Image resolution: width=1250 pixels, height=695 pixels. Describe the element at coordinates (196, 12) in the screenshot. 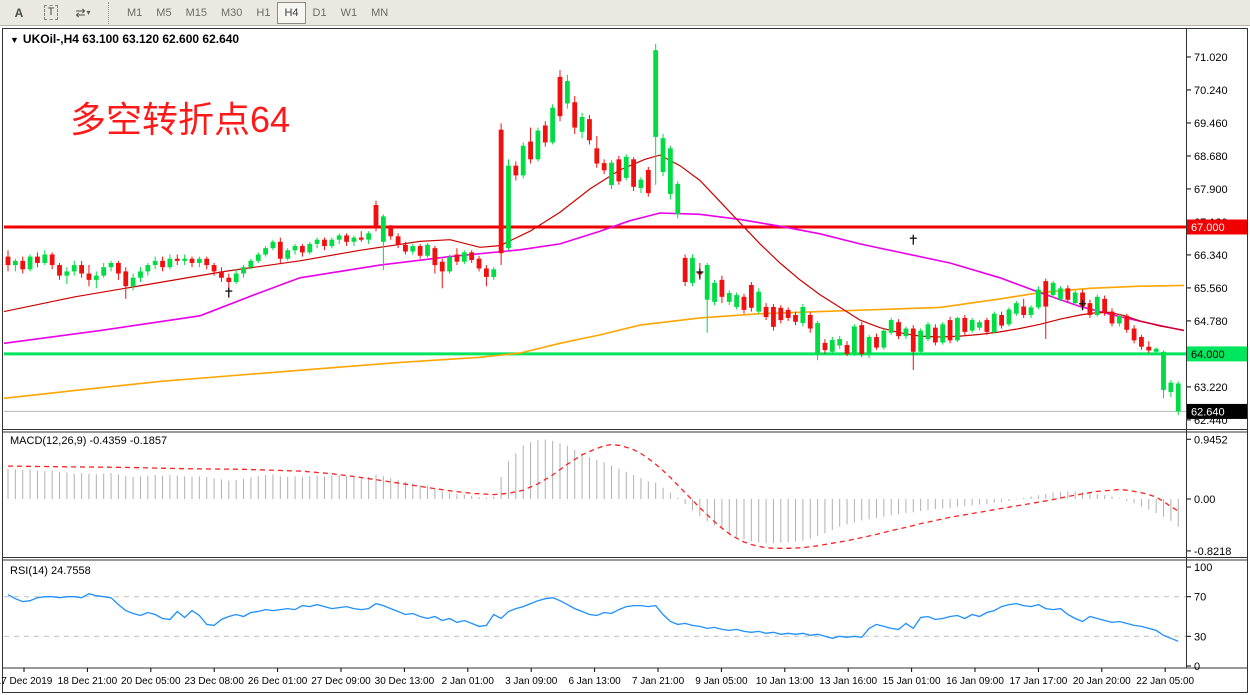

I see `timeframe-button-M15: M15` at that location.